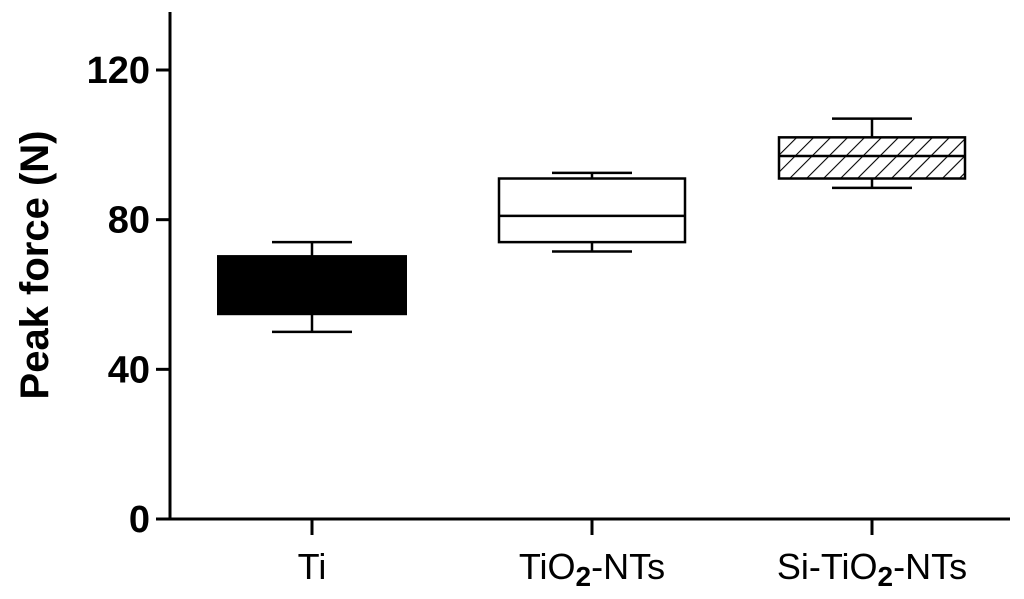  I want to click on x-tick-label: TiO2-NTs, so click(592, 569).